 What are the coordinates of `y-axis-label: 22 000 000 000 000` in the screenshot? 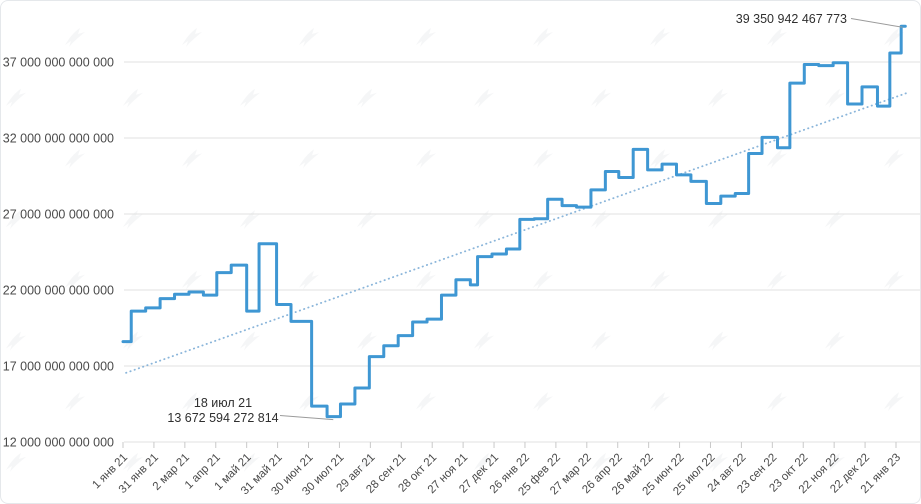 It's located at (58, 291).